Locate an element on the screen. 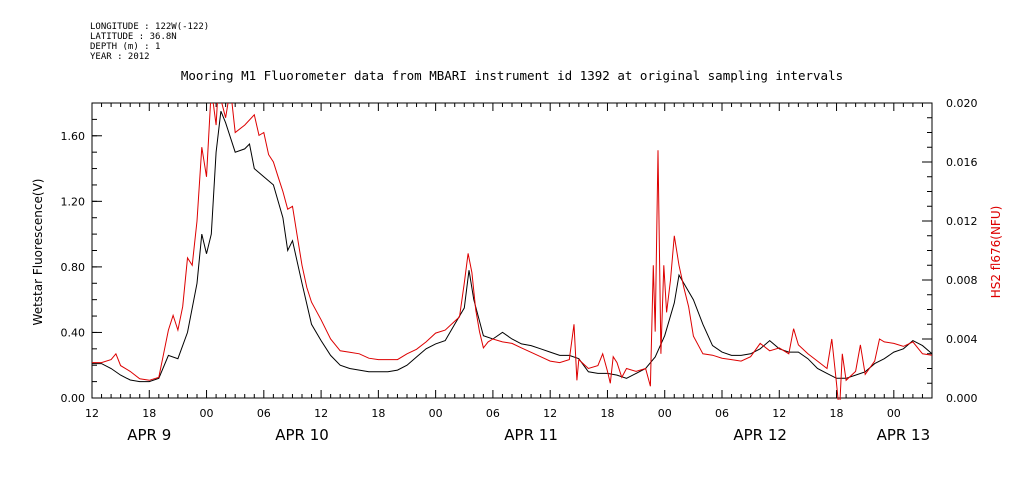 The height and width of the screenshot is (504, 1009). date-label: APR 12 is located at coordinates (760, 435).